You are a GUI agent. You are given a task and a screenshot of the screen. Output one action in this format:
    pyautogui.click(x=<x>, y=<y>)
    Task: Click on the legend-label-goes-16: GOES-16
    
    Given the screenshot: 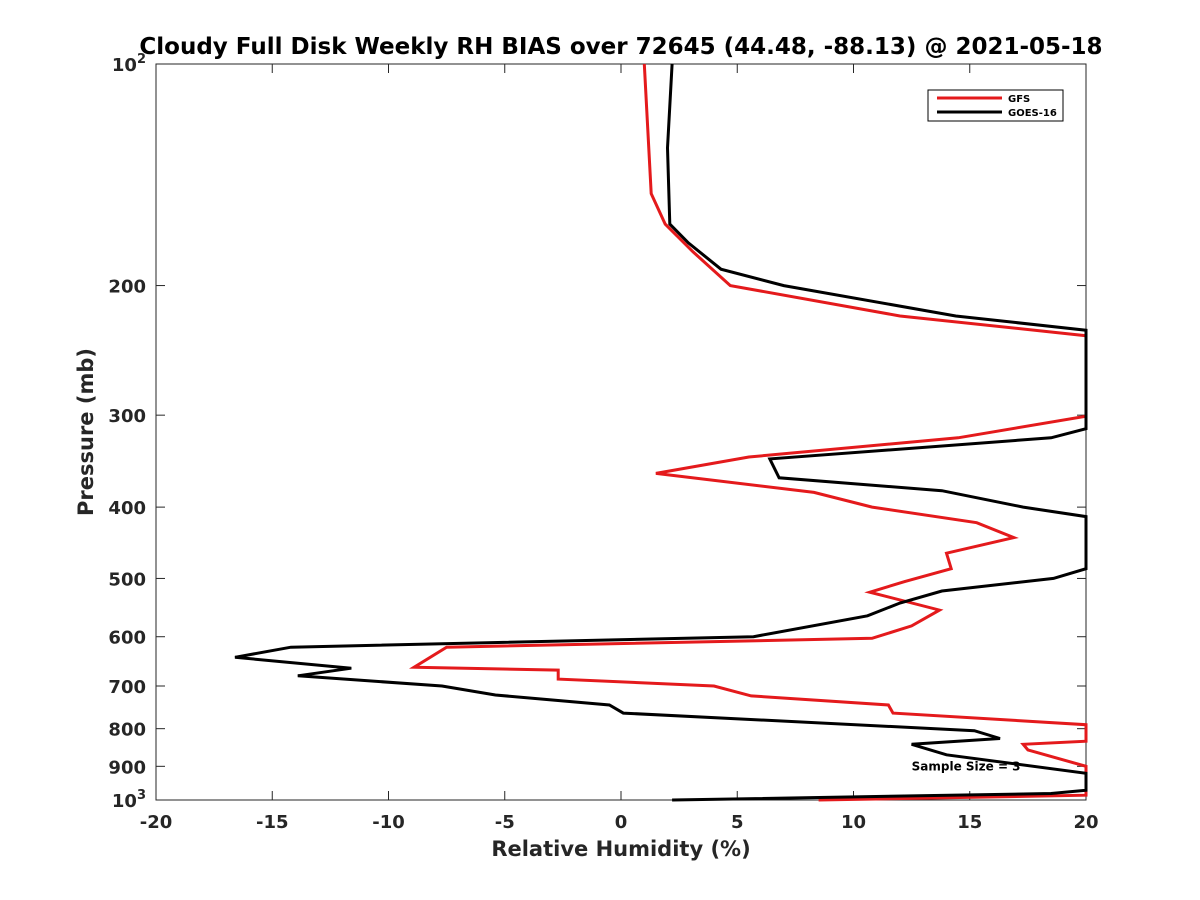 What is the action you would take?
    pyautogui.click(x=1032, y=113)
    